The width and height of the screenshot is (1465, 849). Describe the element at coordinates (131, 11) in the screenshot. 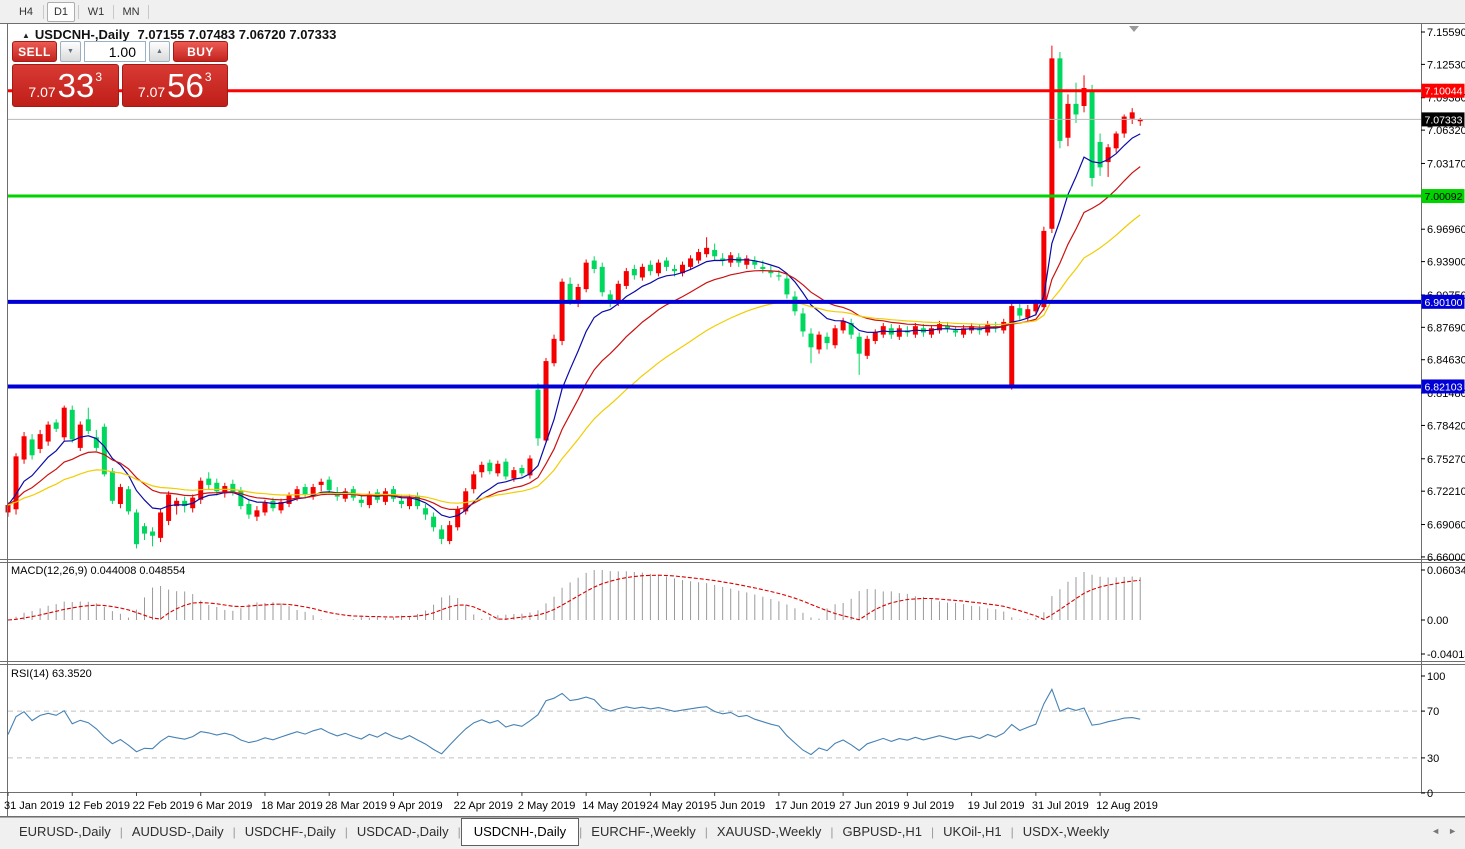

I see `timeframe-button-mn: MN` at that location.